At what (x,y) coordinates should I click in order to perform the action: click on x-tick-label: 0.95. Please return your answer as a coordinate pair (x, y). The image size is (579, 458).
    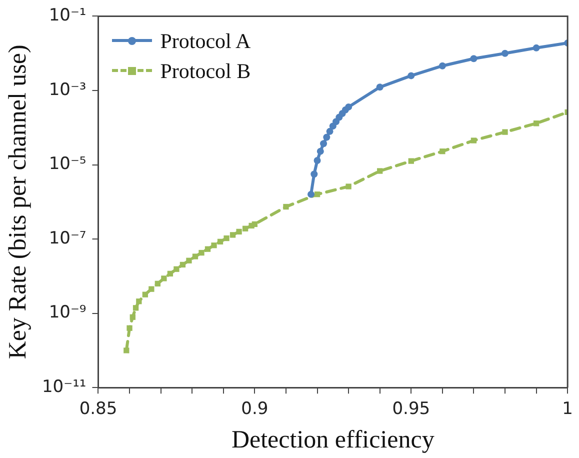
    Looking at the image, I should click on (411, 409).